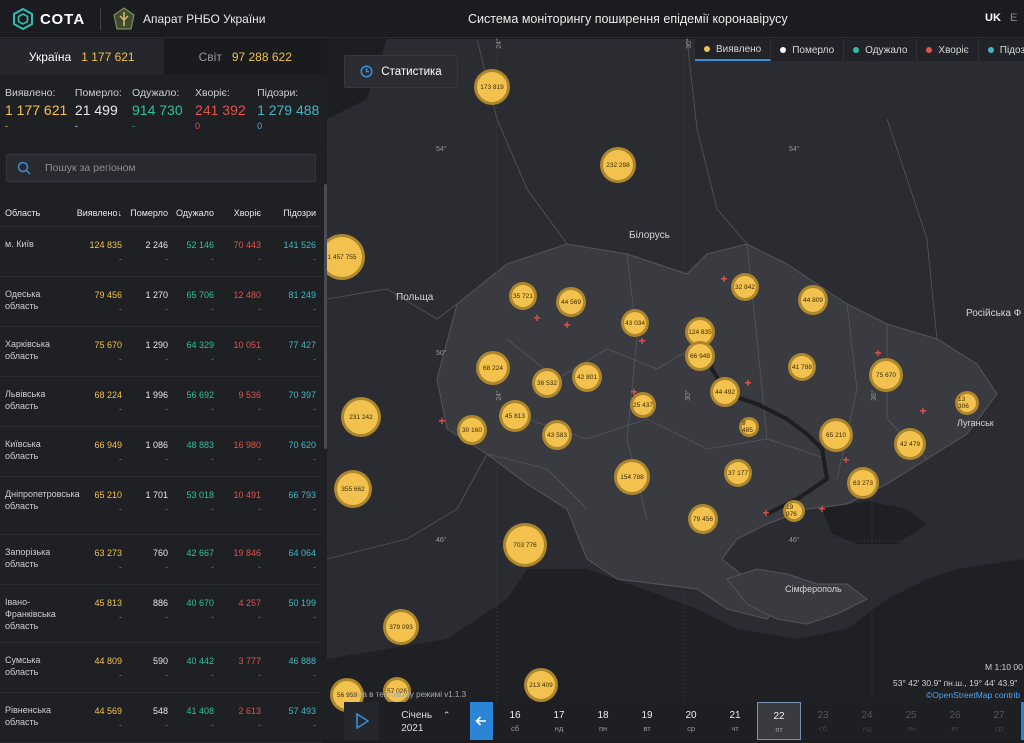 This screenshot has width=1024, height=743. Describe the element at coordinates (881, 50) in the screenshot. I see `legend-item: Одужало` at that location.